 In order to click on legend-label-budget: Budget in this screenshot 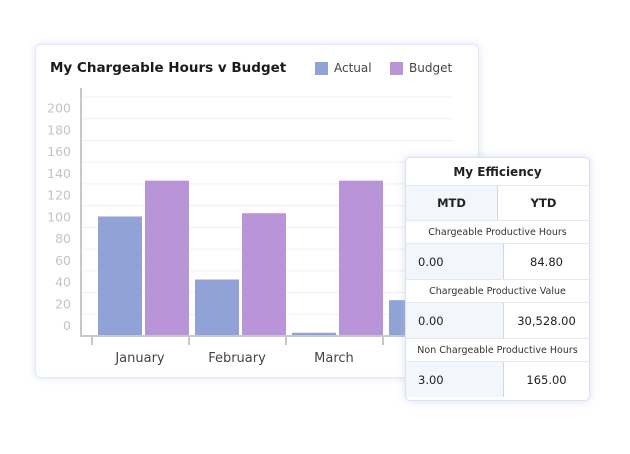, I will do `click(431, 68)`.